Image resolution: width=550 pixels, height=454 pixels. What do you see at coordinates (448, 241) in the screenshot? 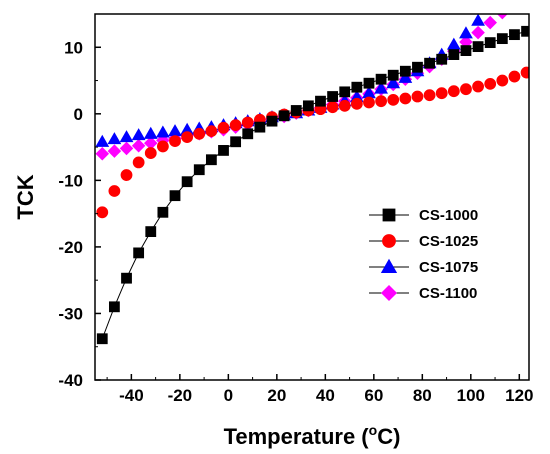
I see `legend-label: CS-1025` at bounding box center [448, 241].